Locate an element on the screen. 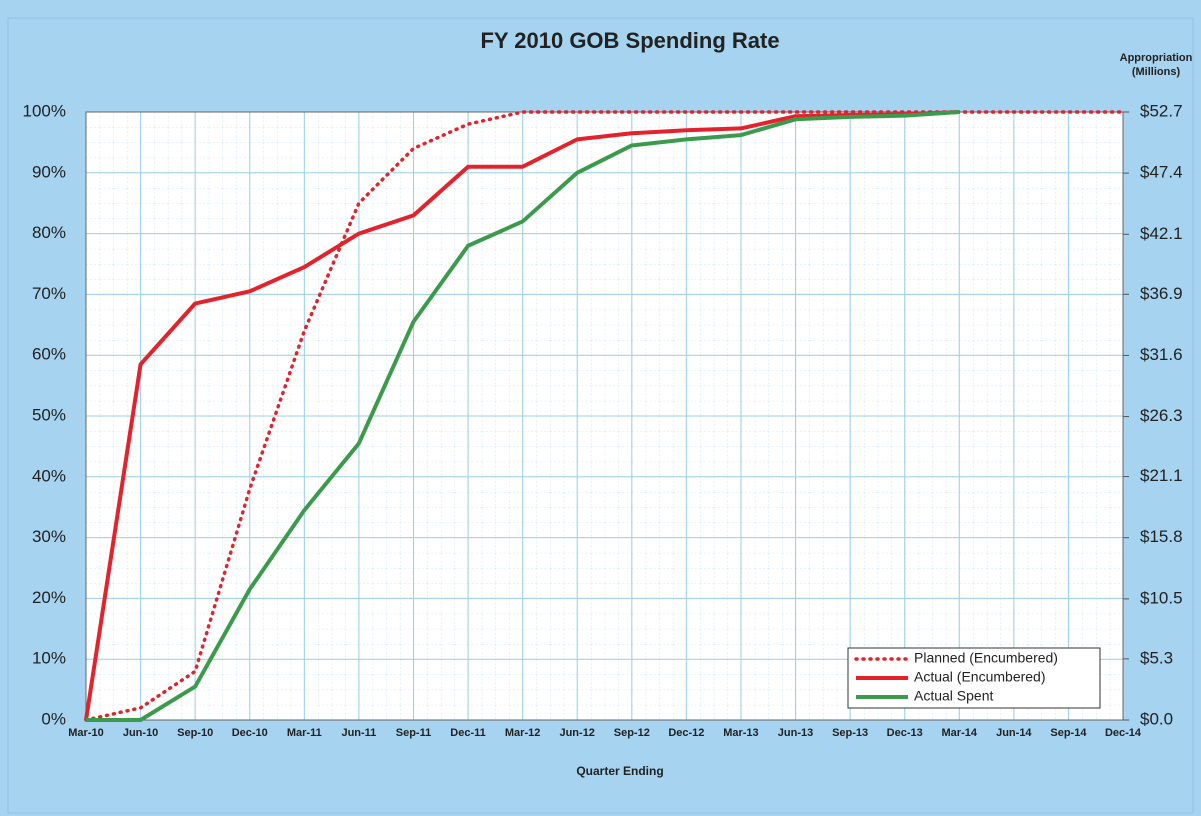 This screenshot has width=1201, height=816. x-tick-label: Mar-13 is located at coordinates (740, 733).